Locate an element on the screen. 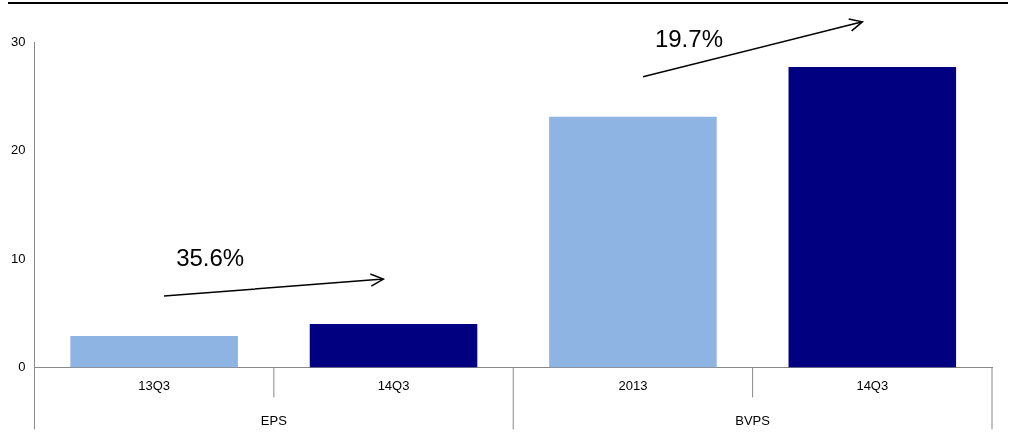 The image size is (1016, 437). x-tick-label: 2013 is located at coordinates (633, 385).